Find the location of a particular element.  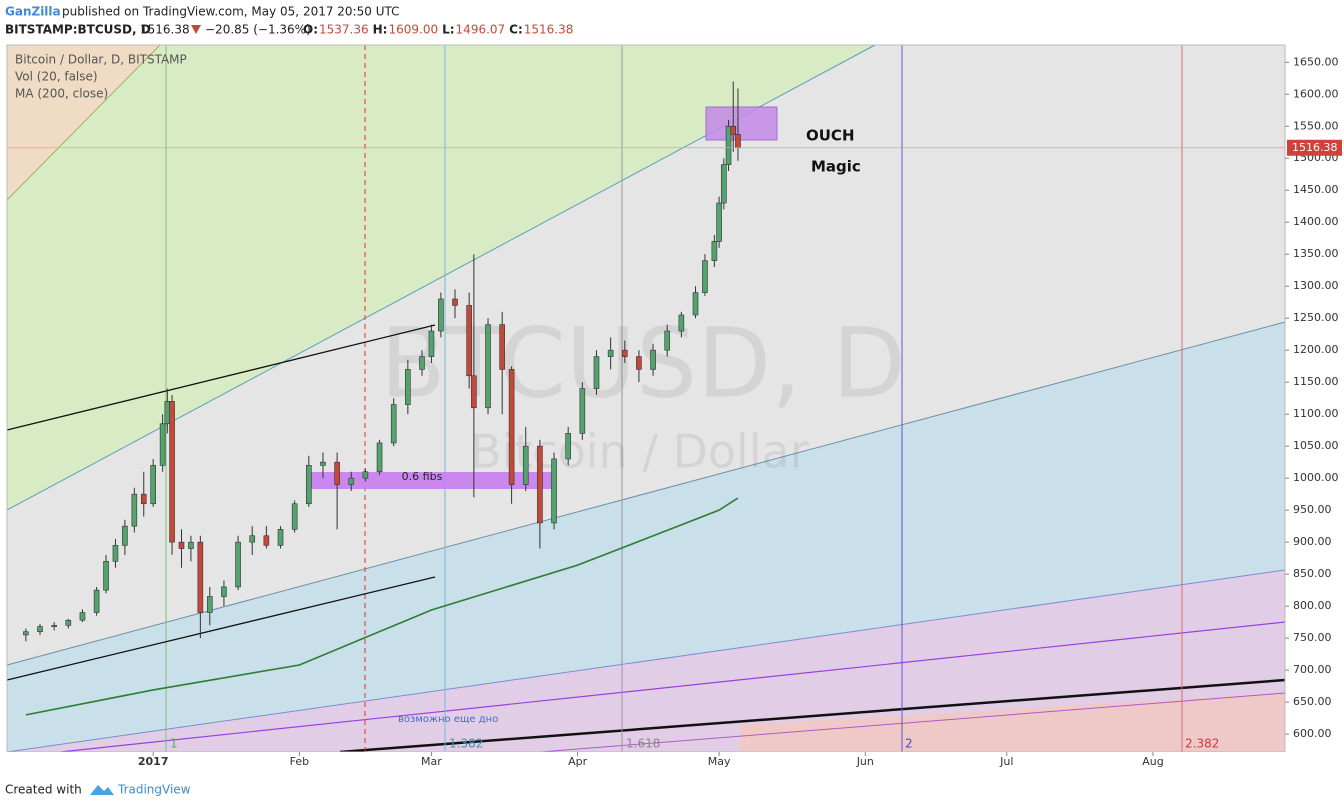

y-tick-label: 1000.00 is located at coordinates (1316, 477).